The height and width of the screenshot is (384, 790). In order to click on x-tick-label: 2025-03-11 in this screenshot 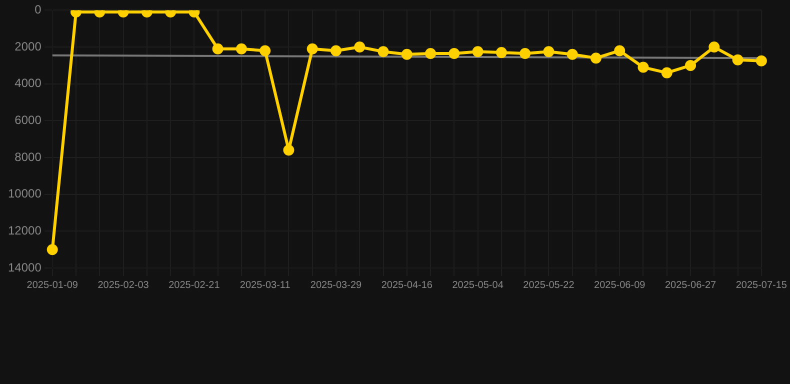, I will do `click(265, 285)`.